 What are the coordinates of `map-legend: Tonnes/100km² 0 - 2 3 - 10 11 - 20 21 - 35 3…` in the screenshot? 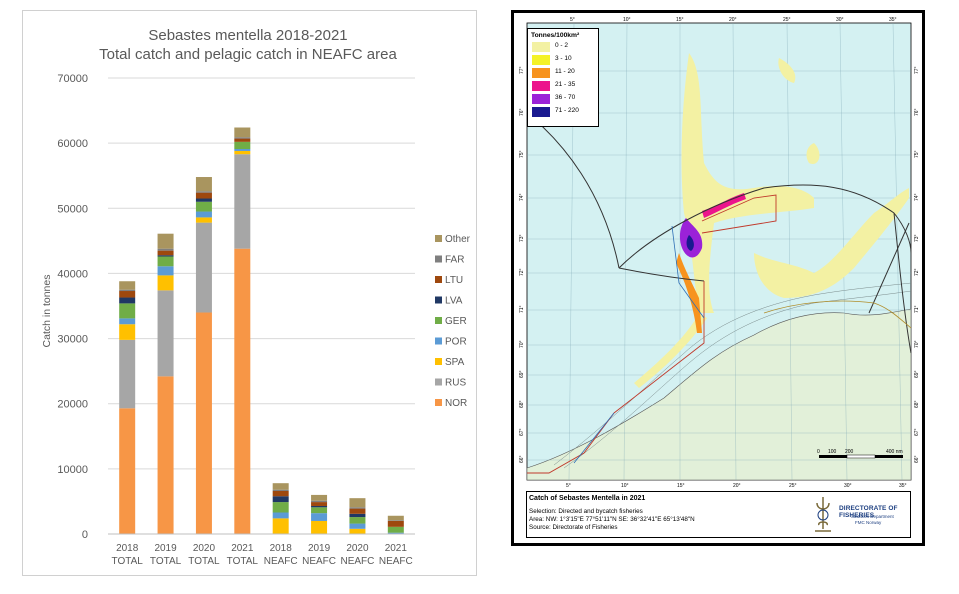 It's located at (563, 77).